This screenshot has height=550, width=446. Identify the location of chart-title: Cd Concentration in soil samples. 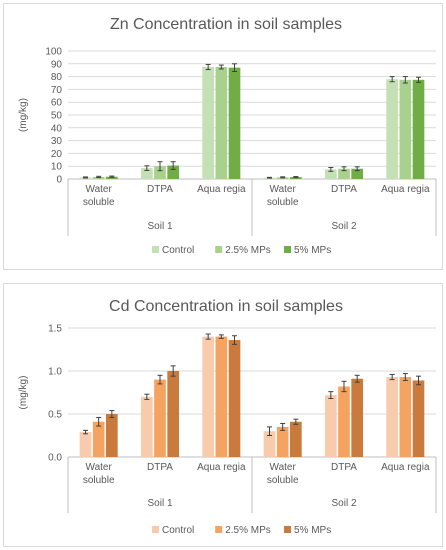
(226, 306).